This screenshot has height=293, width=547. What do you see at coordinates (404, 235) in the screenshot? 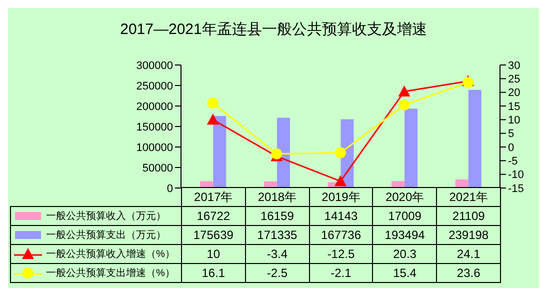
I see `data-label: 193494` at bounding box center [404, 235].